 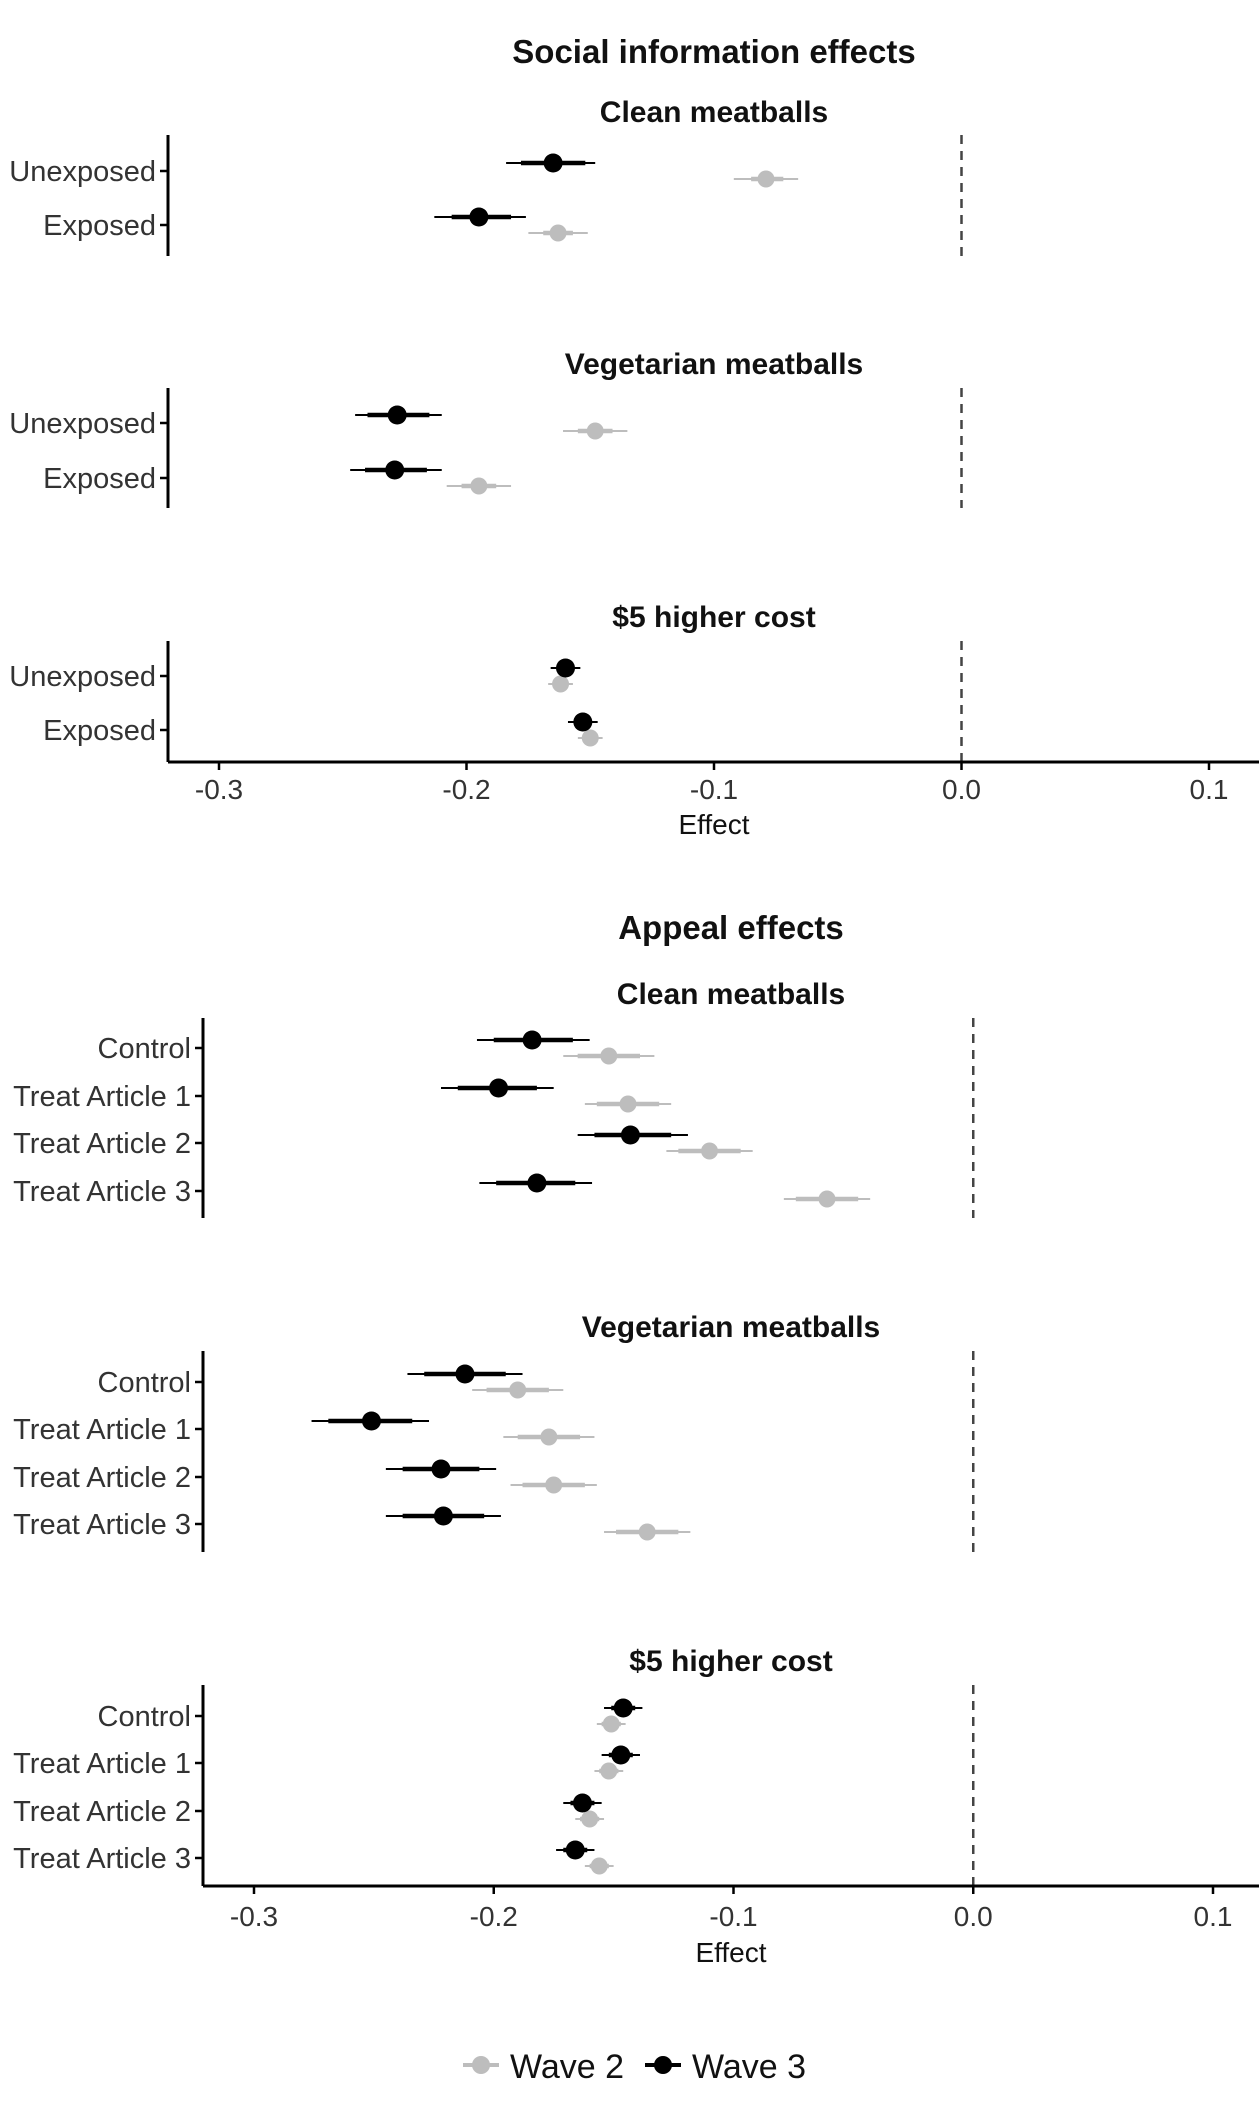 I want to click on legend-label: Wave 3, so click(x=749, y=2067).